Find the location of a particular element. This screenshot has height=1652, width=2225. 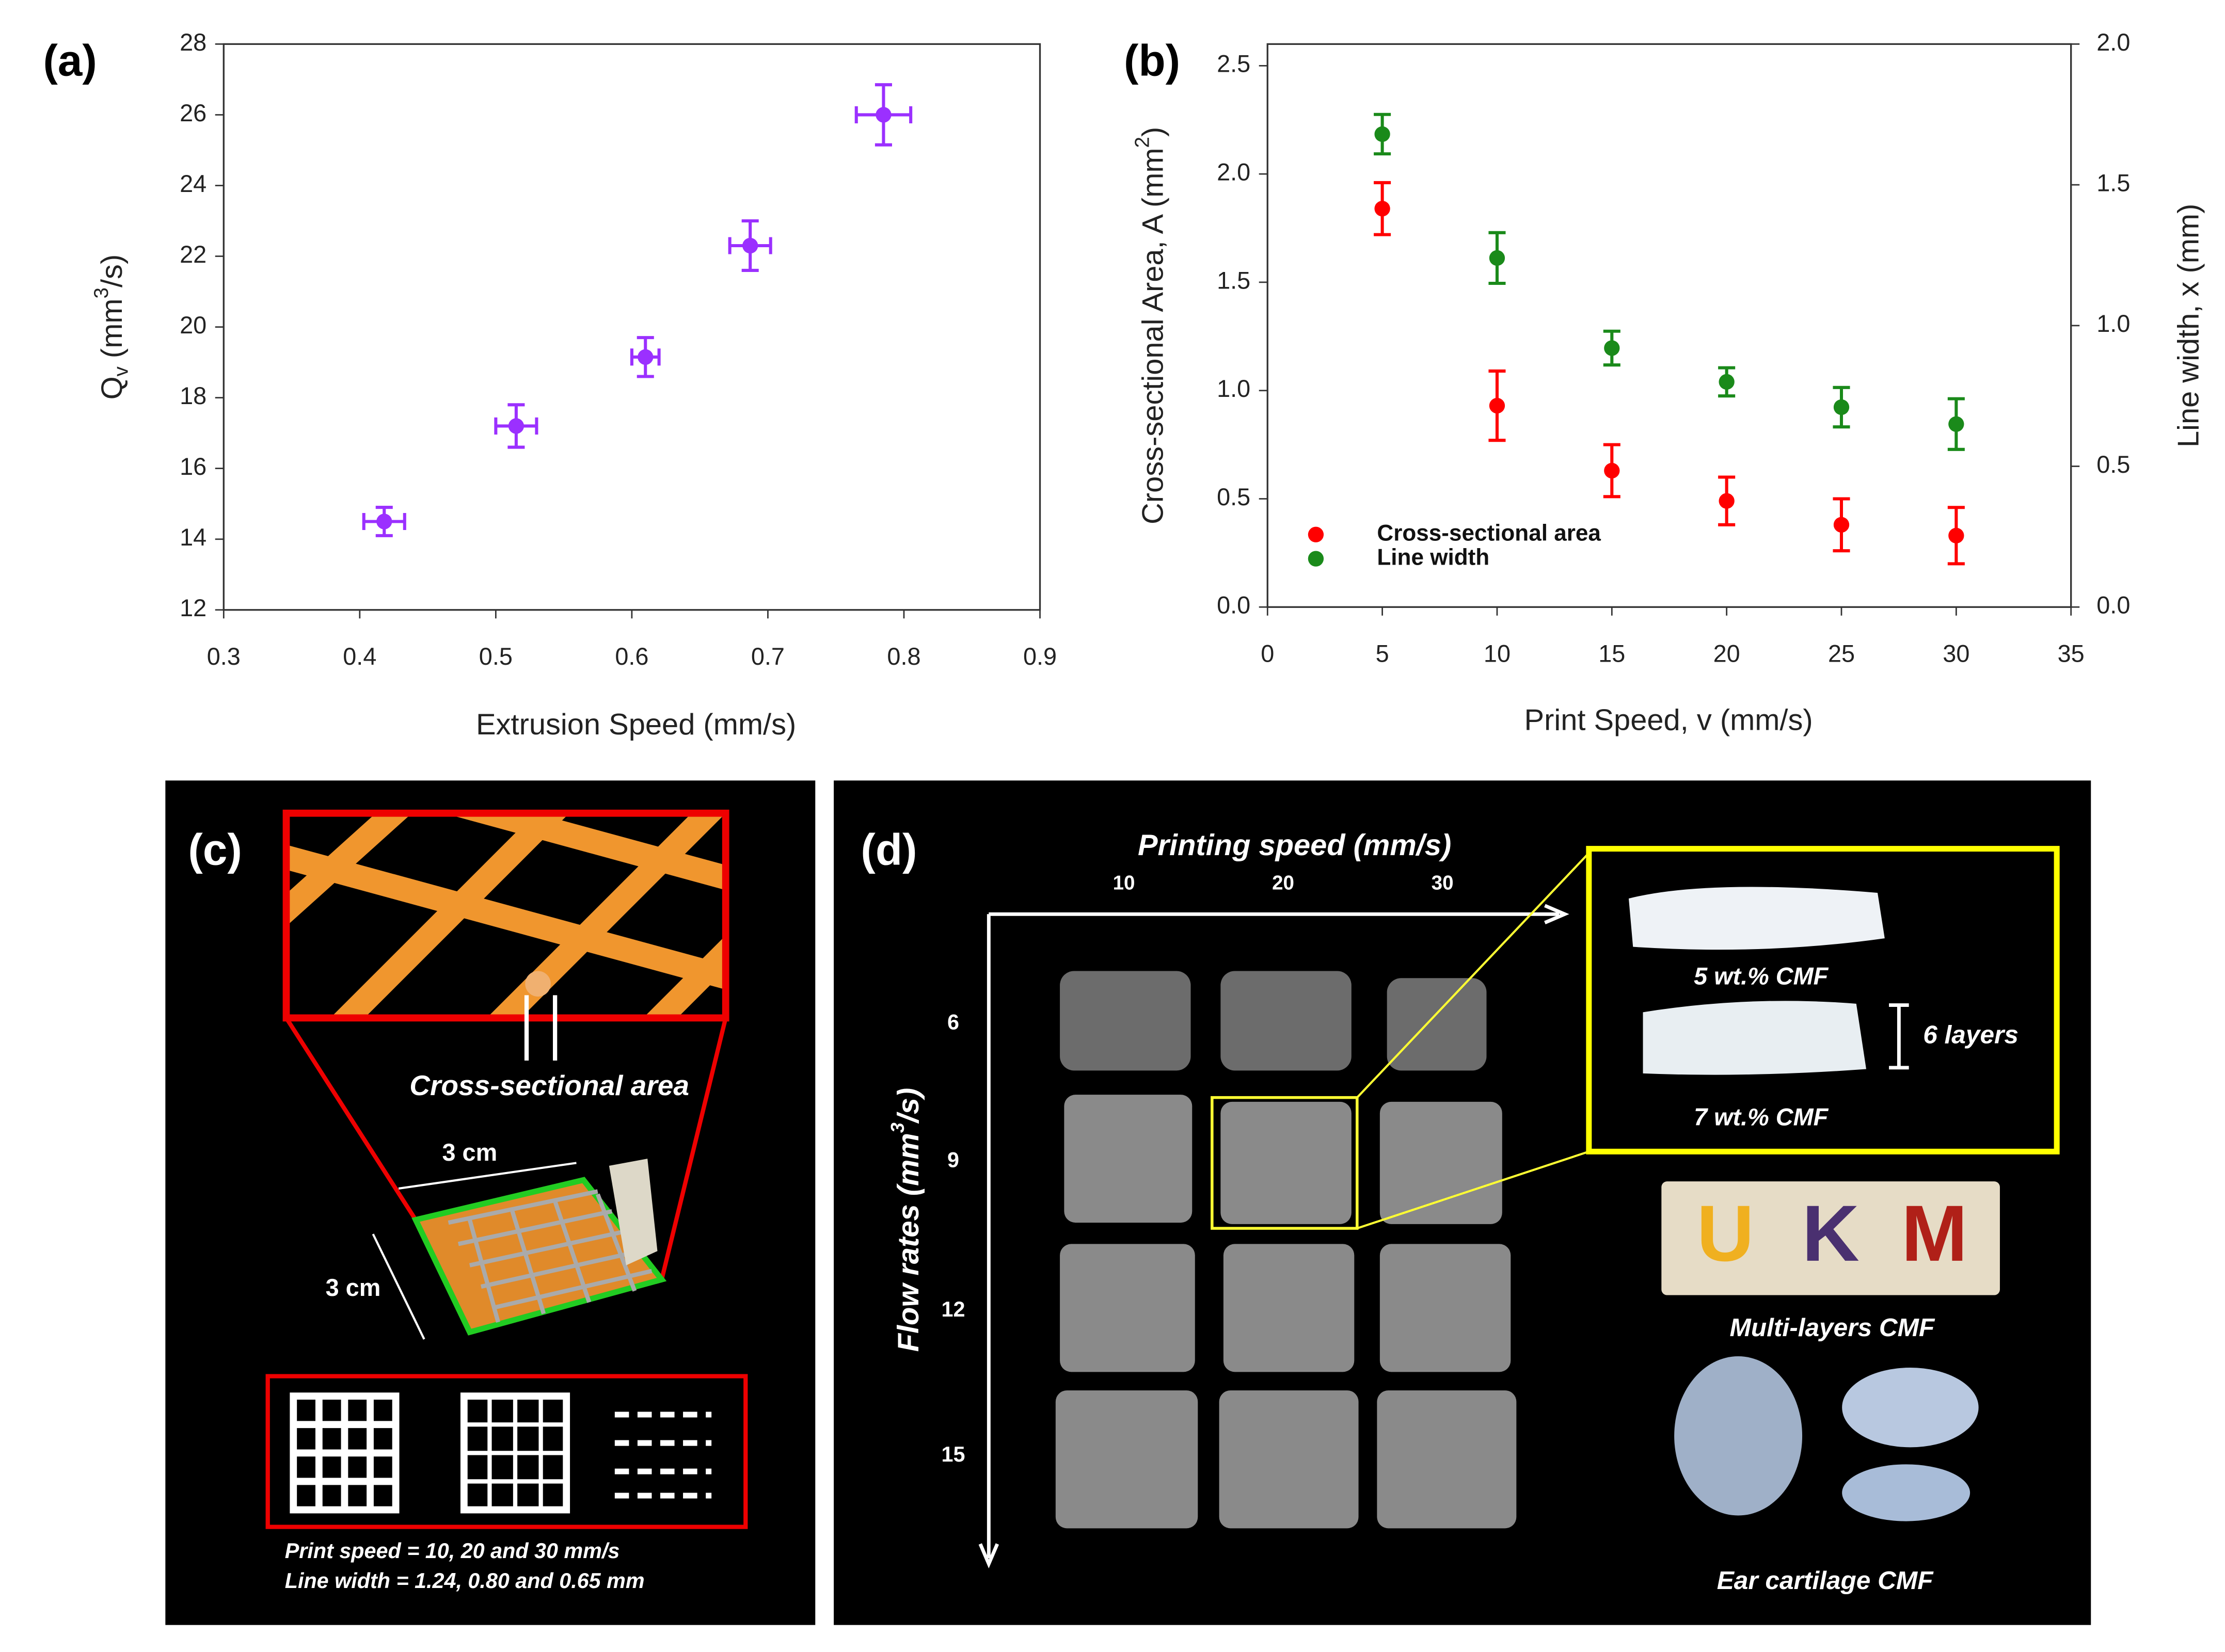

axis-label: Cross-sectional Area, A (mm2) is located at coordinates (1151, 325).